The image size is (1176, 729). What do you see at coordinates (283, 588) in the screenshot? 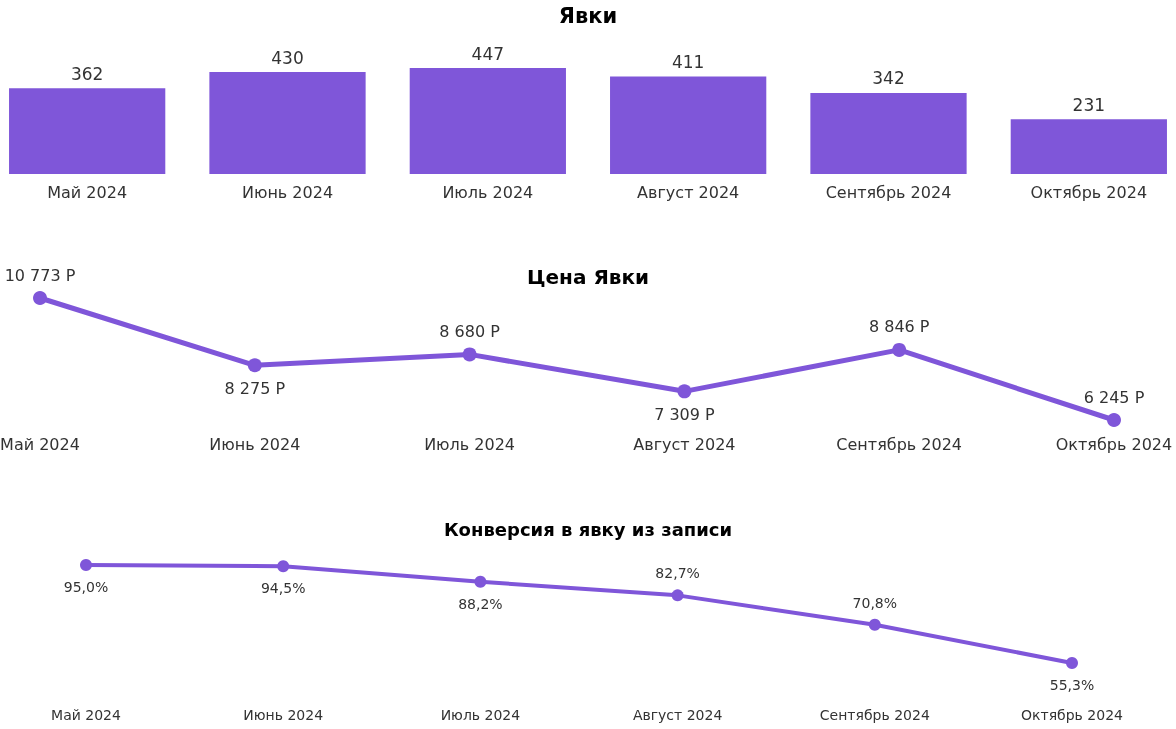
I see `data-label: 94,5%` at bounding box center [283, 588].